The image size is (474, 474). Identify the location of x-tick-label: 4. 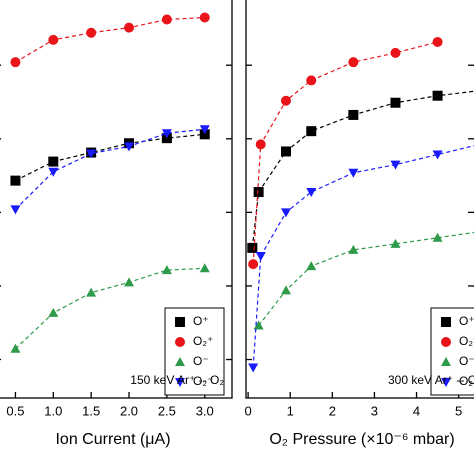
(416, 410).